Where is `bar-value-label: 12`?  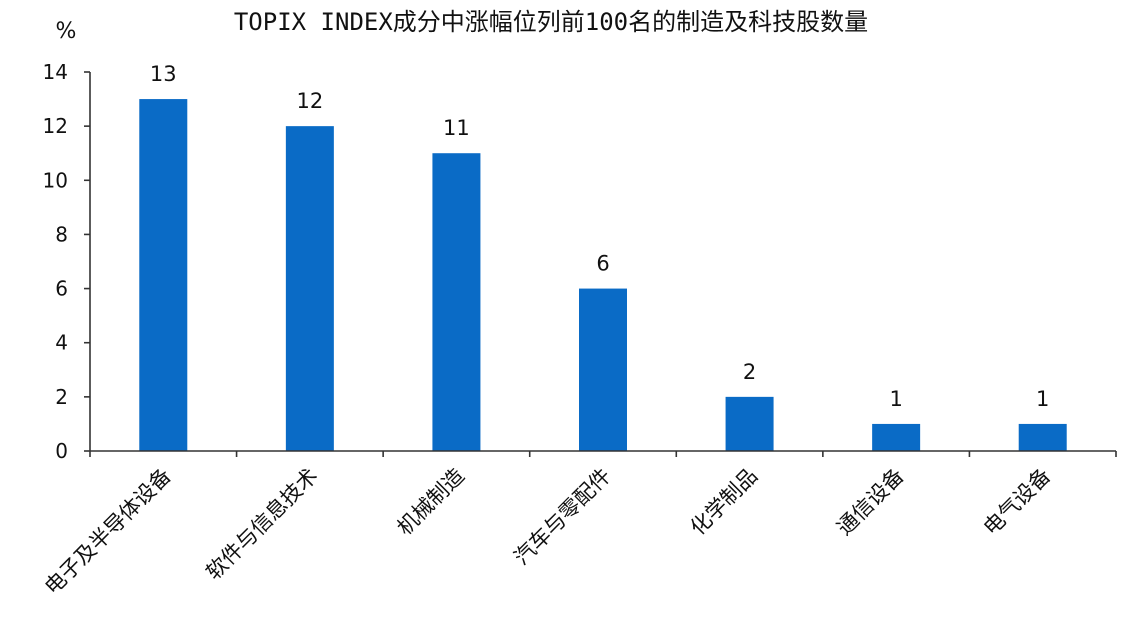
bar-value-label: 12 is located at coordinates (309, 101).